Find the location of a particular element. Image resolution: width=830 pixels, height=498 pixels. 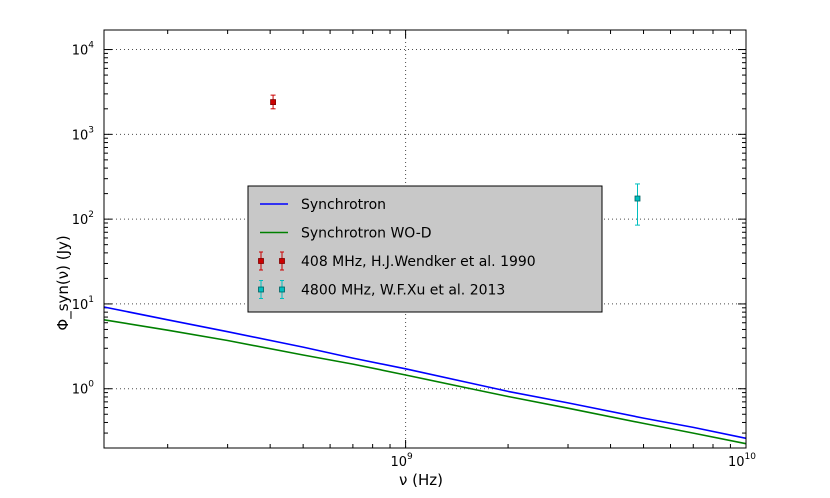

legend-entry-label: Synchrotron WO-D is located at coordinates (366, 234).